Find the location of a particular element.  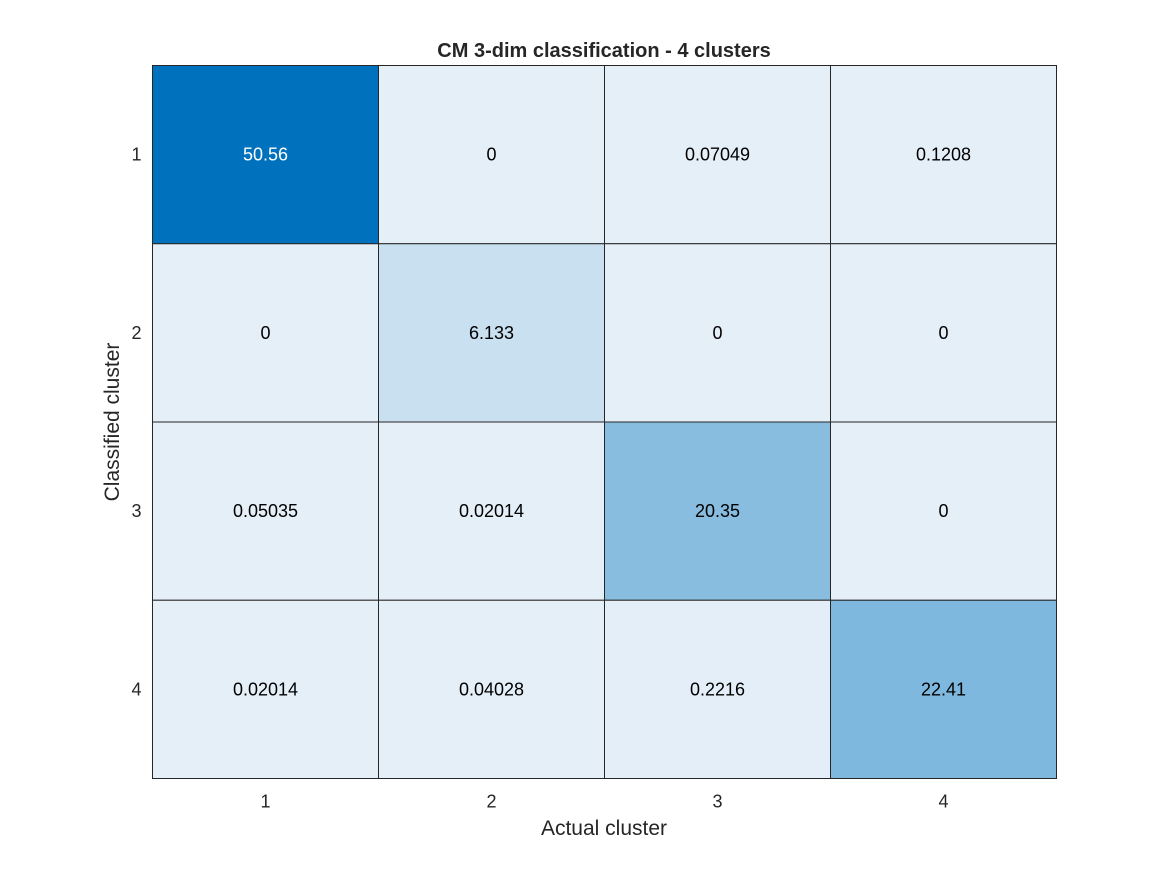

x-tick-label: 2 is located at coordinates (491, 802).